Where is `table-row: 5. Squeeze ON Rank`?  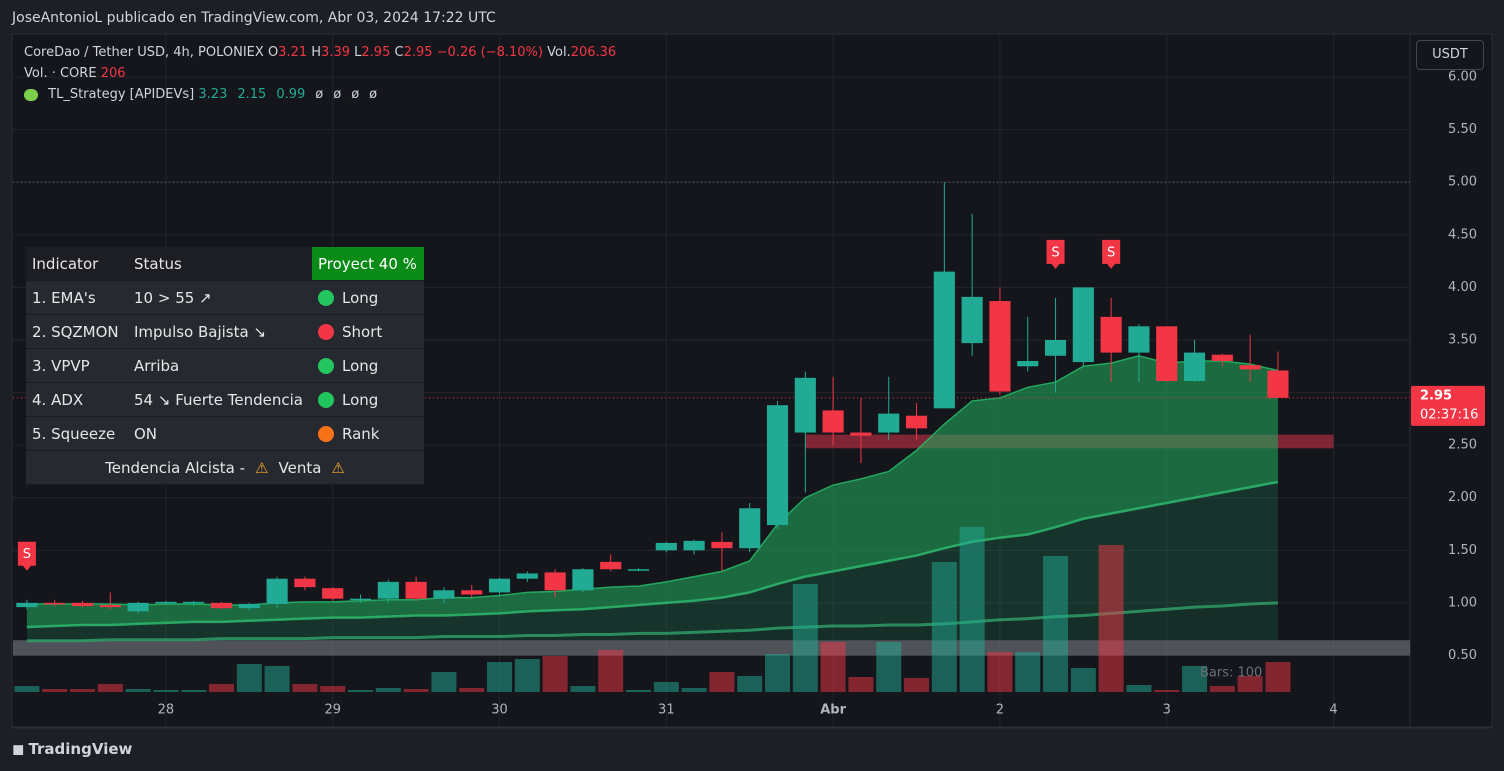
table-row: 5. Squeeze ON Rank is located at coordinates (225, 433).